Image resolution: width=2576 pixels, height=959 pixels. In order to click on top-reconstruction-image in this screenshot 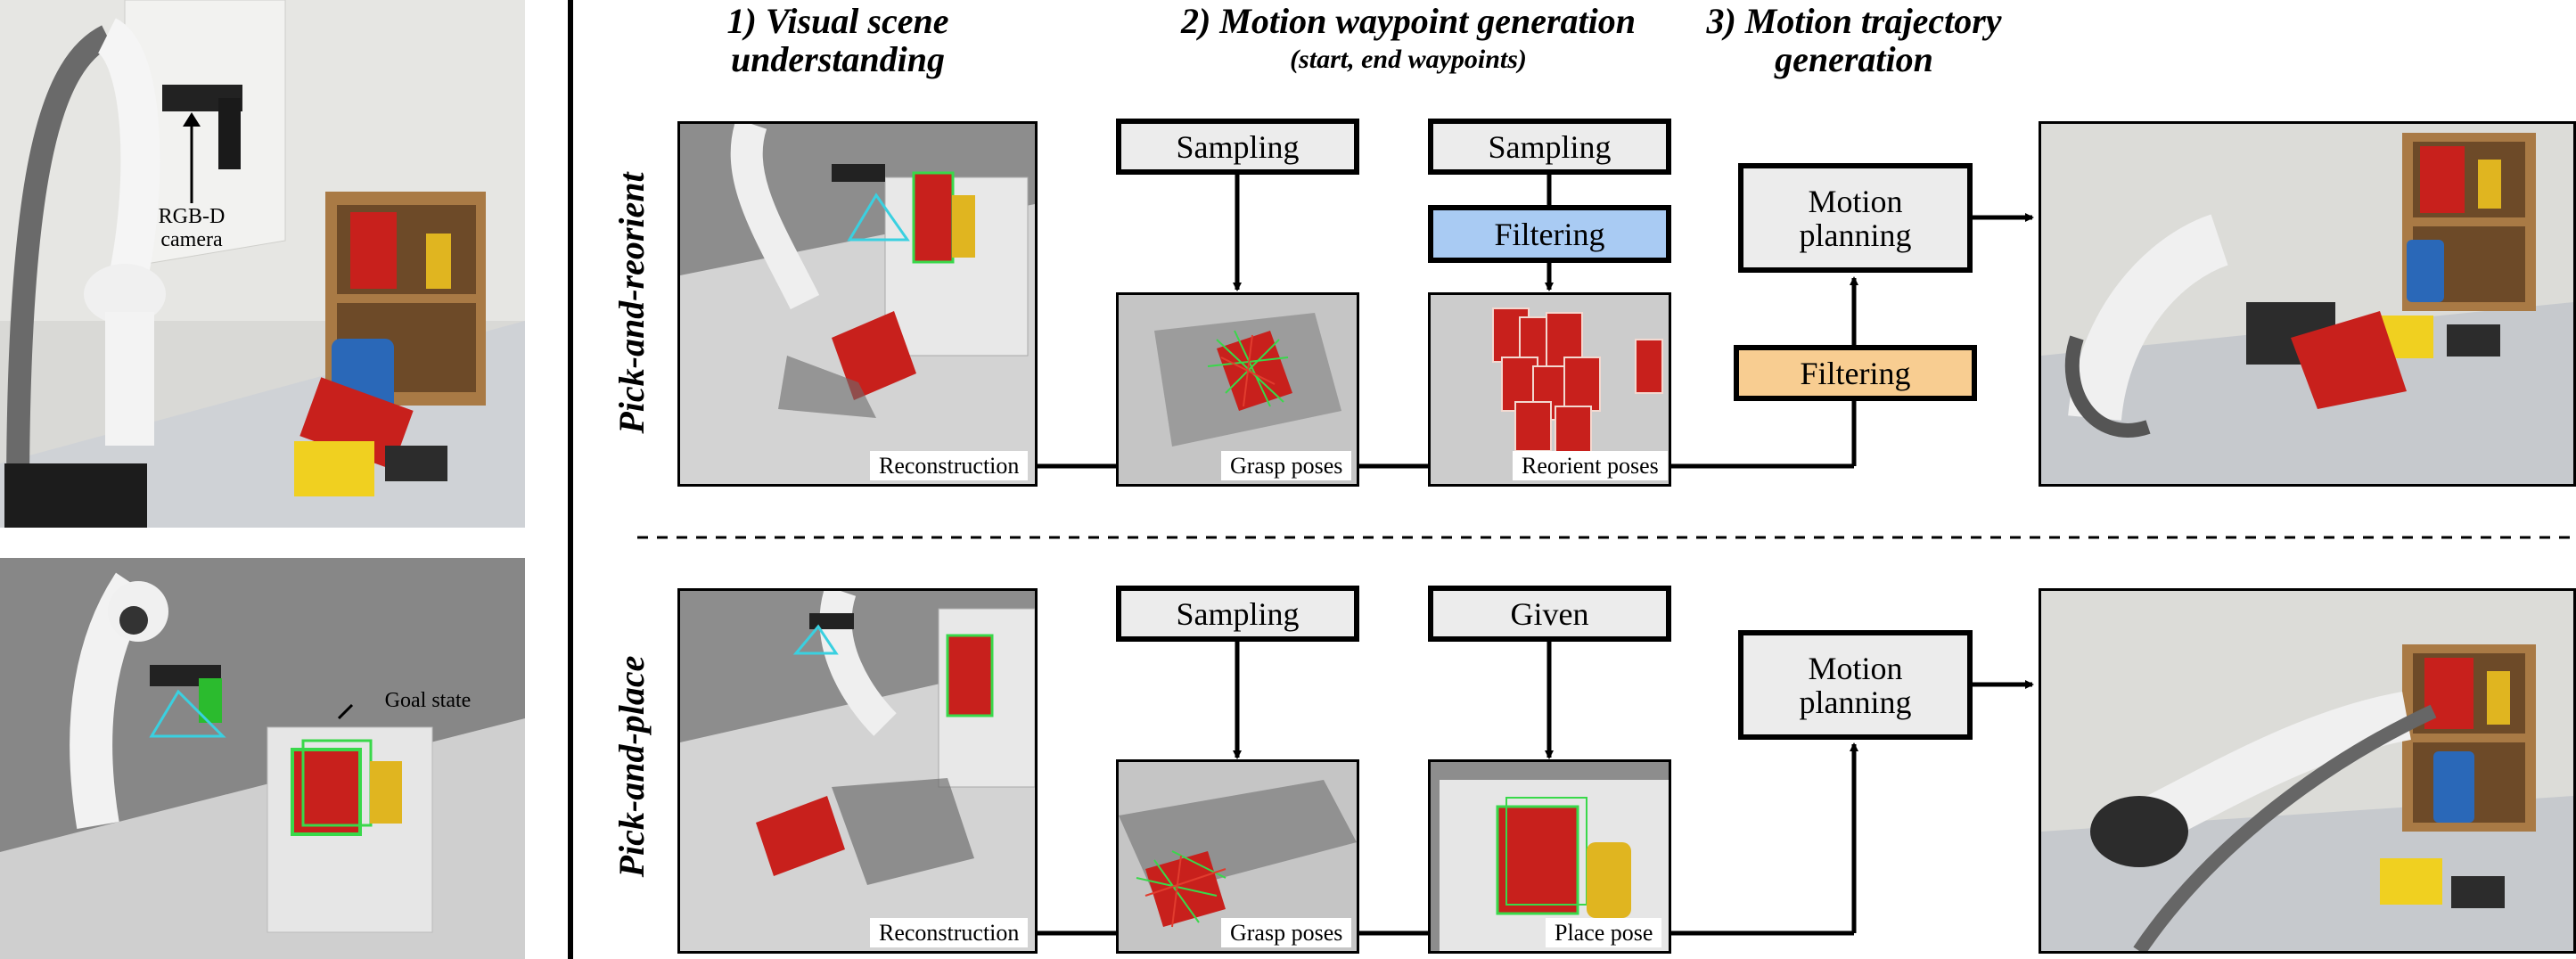, I will do `click(857, 304)`.